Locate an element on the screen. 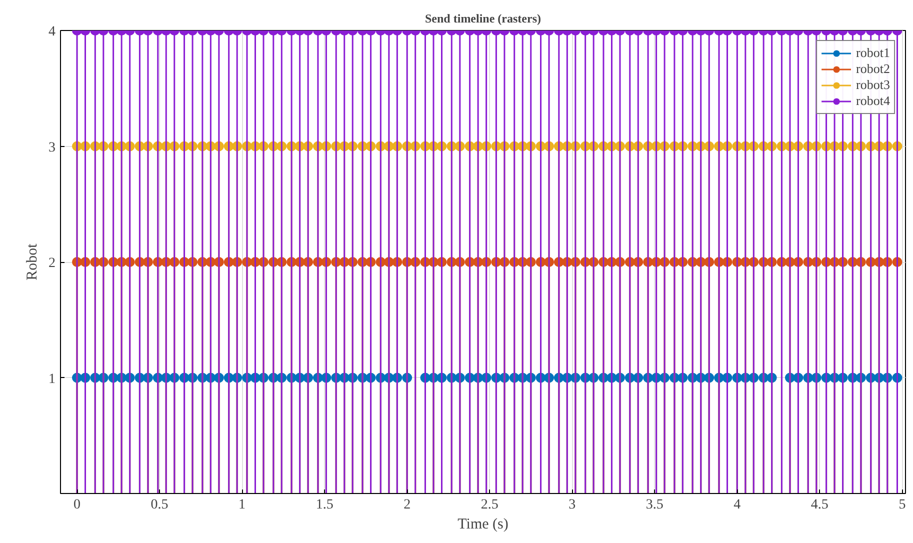  x-tick-label: 0.5 is located at coordinates (159, 505).